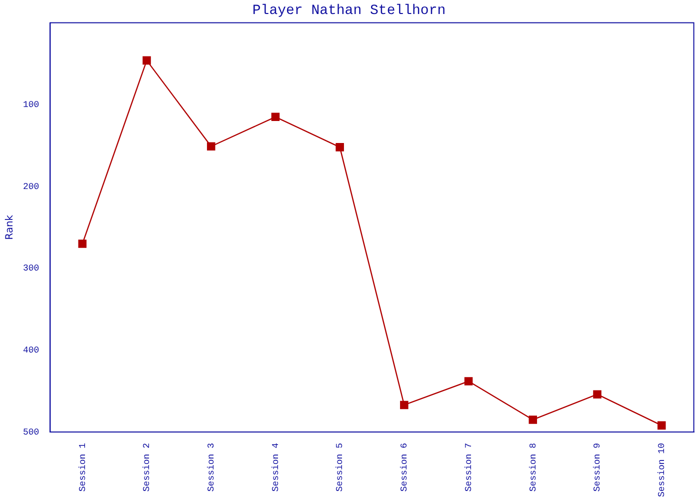  What do you see at coordinates (31, 432) in the screenshot?
I see `y-tick-label: 500` at bounding box center [31, 432].